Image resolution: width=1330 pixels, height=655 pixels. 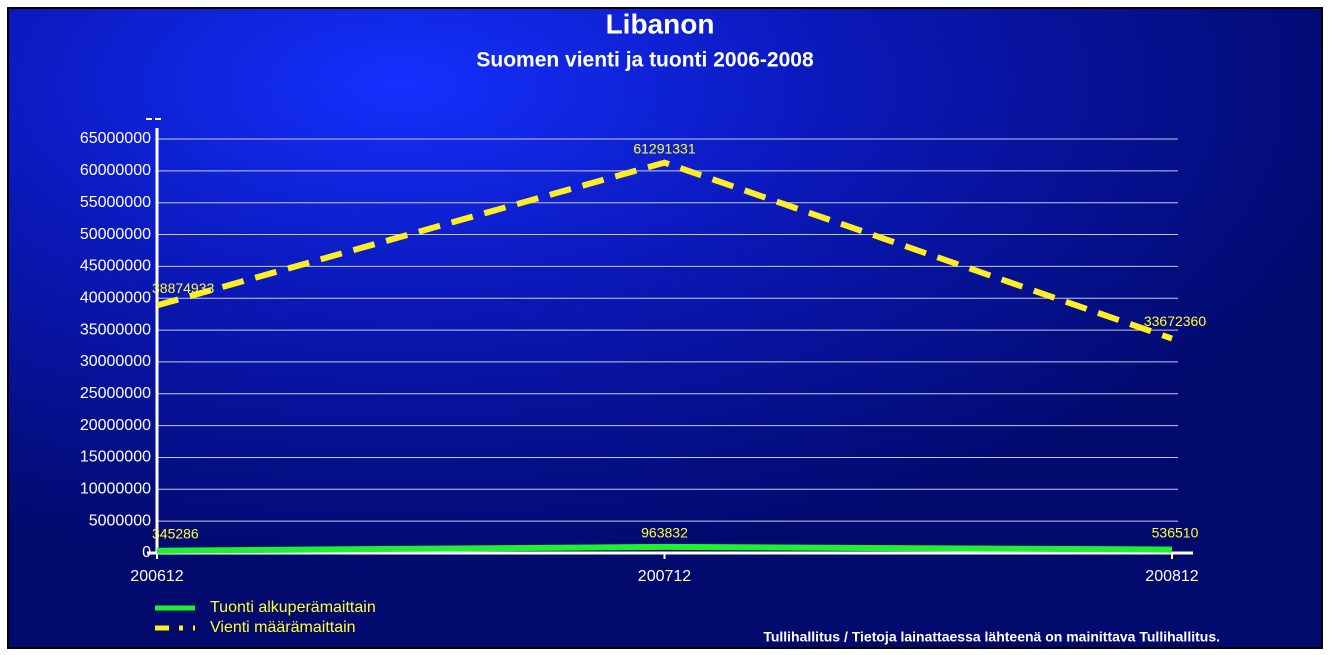 What do you see at coordinates (1175, 321) in the screenshot?
I see `value-label: 33672360` at bounding box center [1175, 321].